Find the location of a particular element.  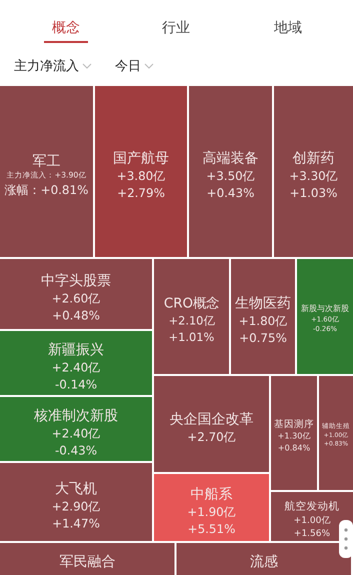

category-label: 军工 is located at coordinates (46, 161).